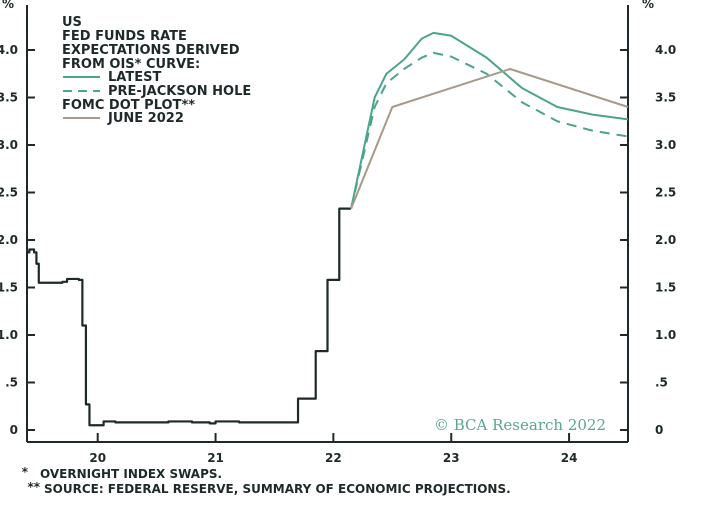  Describe the element at coordinates (489, 139) in the screenshot. I see `series-line-june-2022` at that location.